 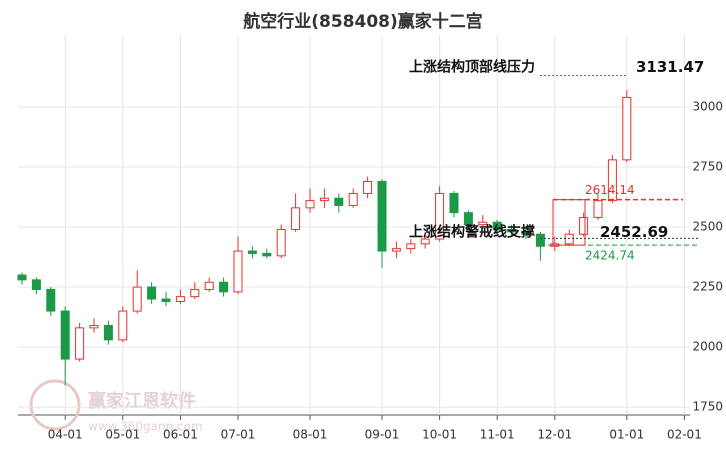 What do you see at coordinates (238, 435) in the screenshot?
I see `x-tick-label: 07-01` at bounding box center [238, 435].